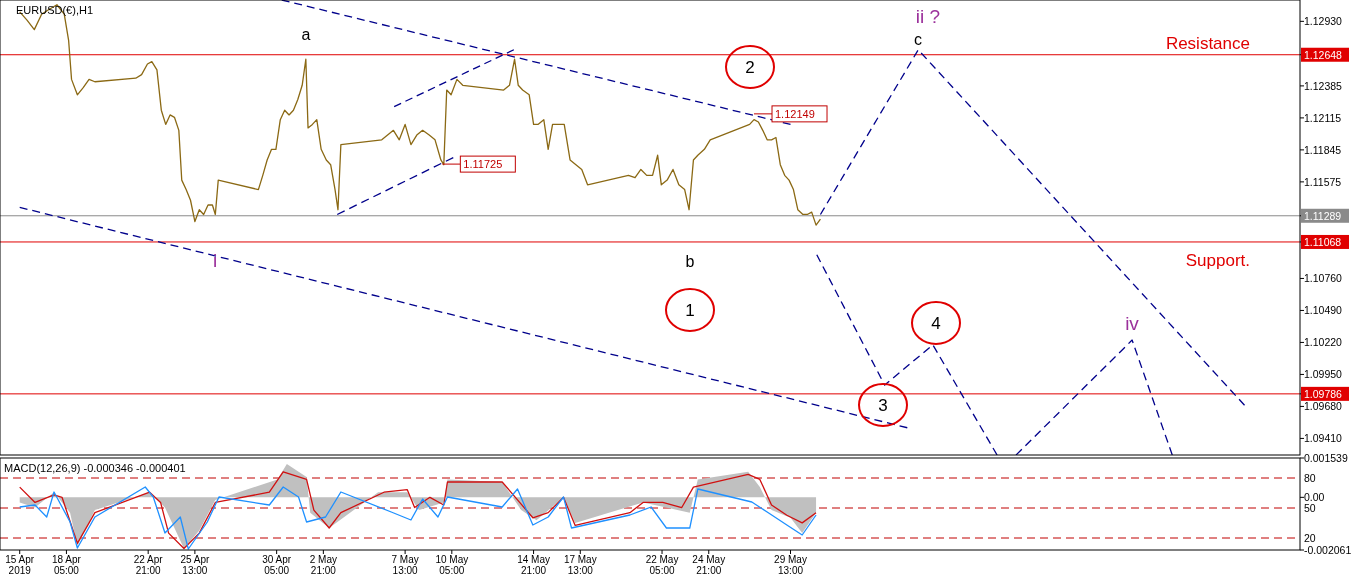 The width and height of the screenshot is (1361, 584). Describe the element at coordinates (918, 39) in the screenshot. I see `annotation: c` at that location.